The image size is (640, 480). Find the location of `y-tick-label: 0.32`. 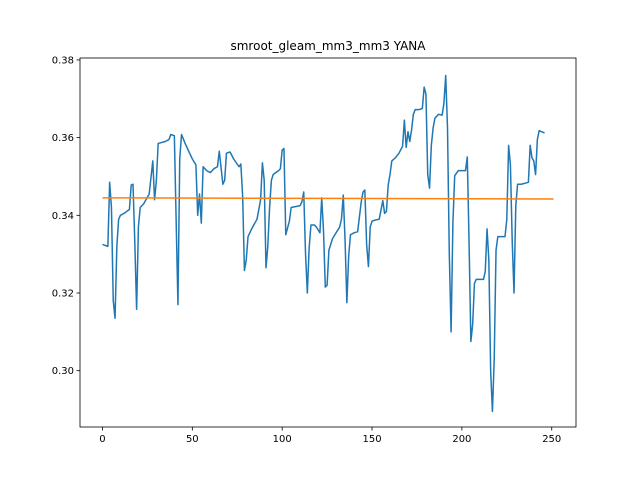

y-tick-label: 0.32 is located at coordinates (63, 293).